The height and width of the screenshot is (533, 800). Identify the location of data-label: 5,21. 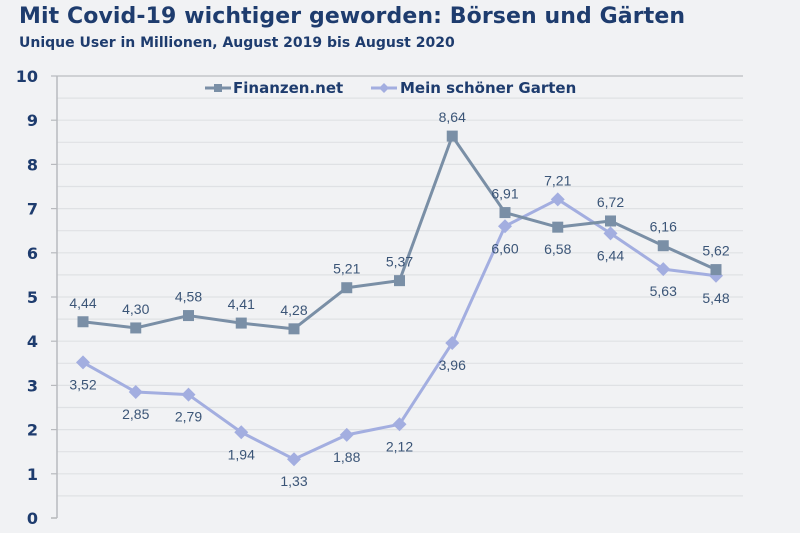
(346, 269).